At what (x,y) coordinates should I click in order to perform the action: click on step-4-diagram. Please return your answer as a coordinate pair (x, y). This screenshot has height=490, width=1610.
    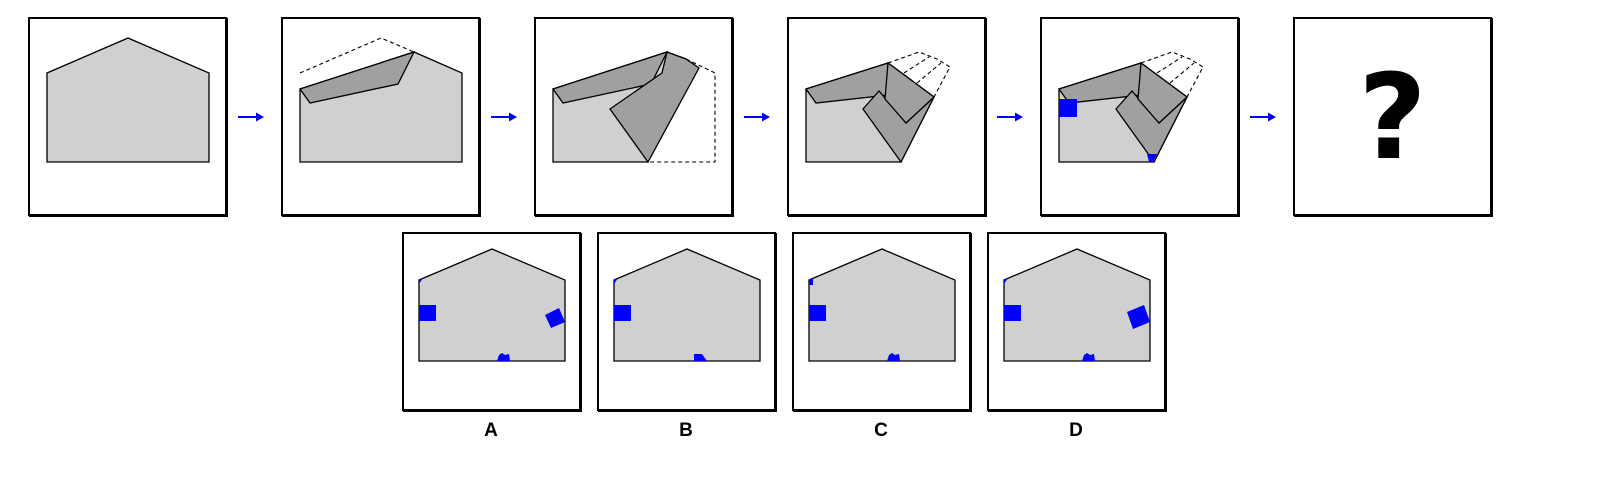
    Looking at the image, I should click on (877, 107).